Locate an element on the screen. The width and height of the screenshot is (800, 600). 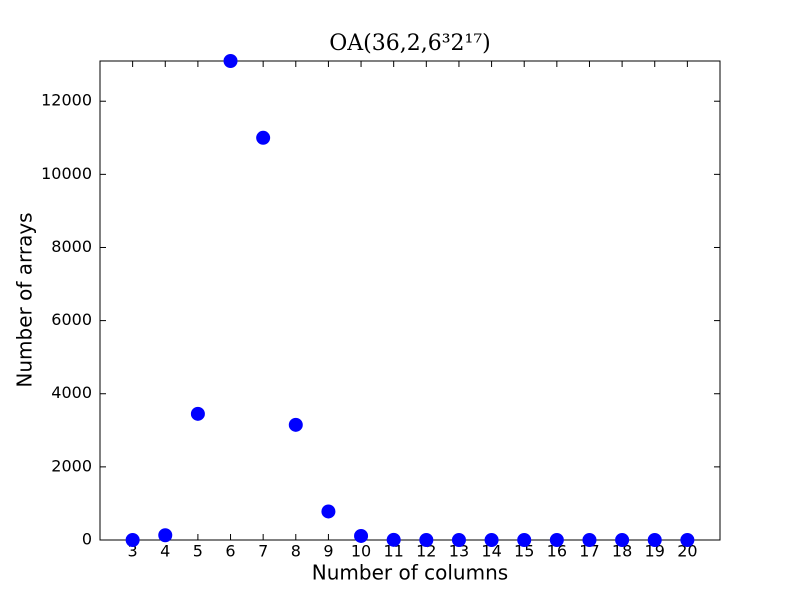
x-tick-label: 13 is located at coordinates (459, 551).